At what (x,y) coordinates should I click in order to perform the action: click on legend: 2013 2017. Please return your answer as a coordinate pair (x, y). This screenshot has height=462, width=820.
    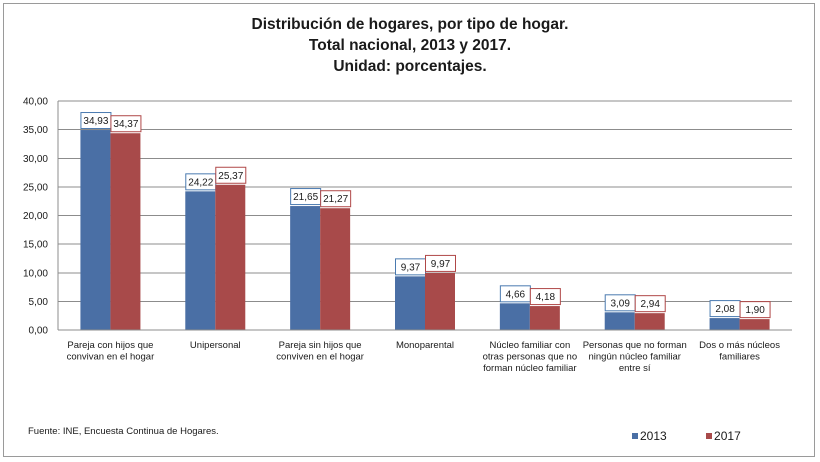
    Looking at the image, I should click on (686, 435).